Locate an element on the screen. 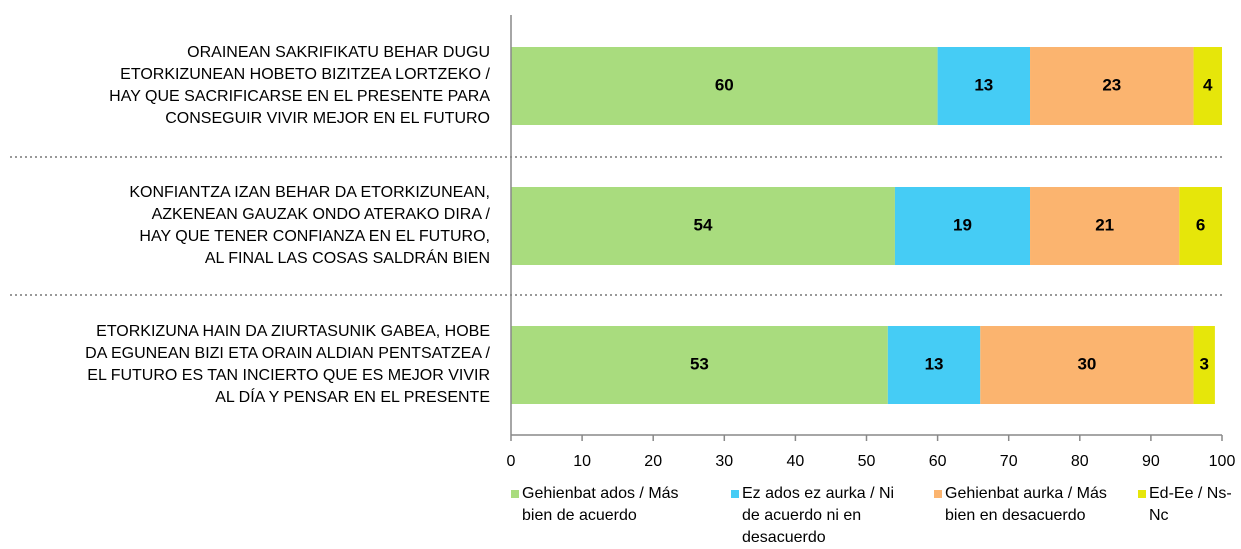  category-label: AL FINAL LAS COSAS SALDRÁN BIEN is located at coordinates (347, 257).